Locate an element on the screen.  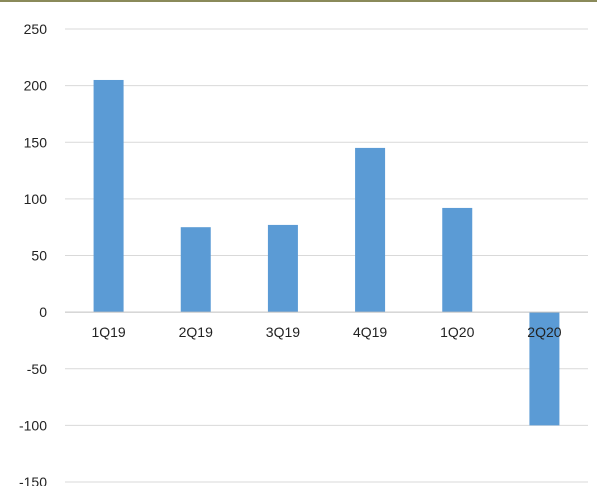
y-tick-label: -50 is located at coordinates (37, 369).